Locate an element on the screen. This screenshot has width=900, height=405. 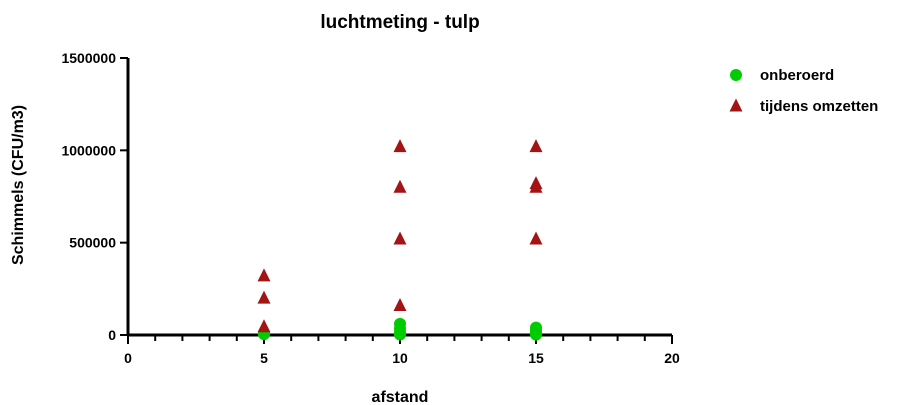
legend: onberoerd tijdens omzetten is located at coordinates (803, 91).